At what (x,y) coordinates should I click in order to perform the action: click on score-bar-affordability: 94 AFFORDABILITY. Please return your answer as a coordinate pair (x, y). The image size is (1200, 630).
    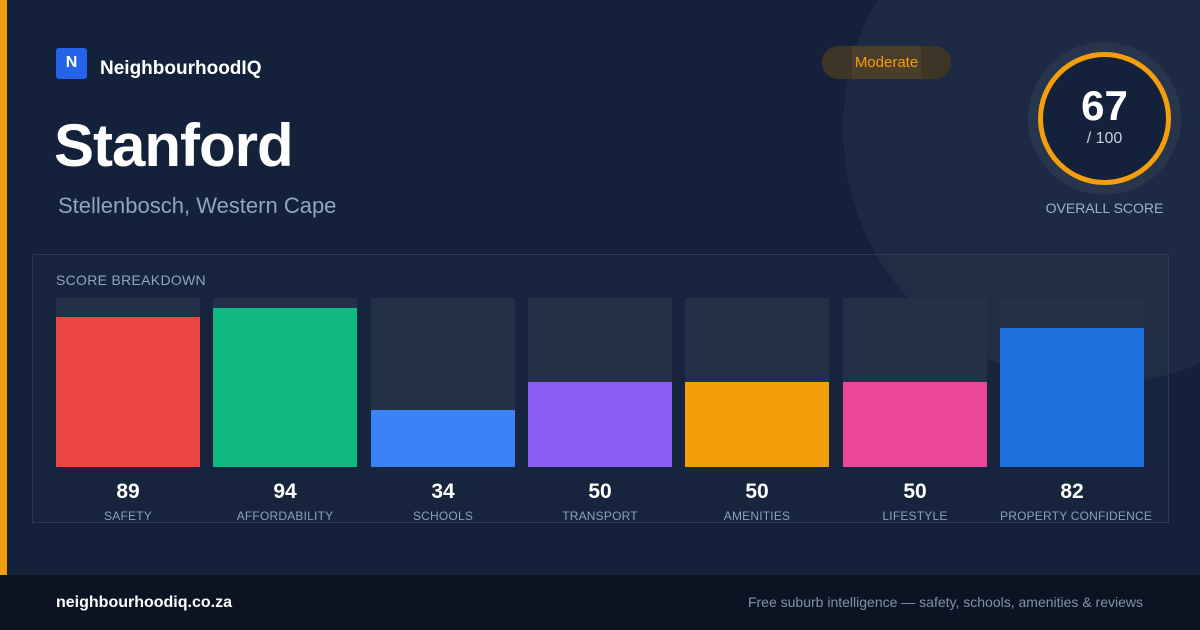
    Looking at the image, I should click on (285, 410).